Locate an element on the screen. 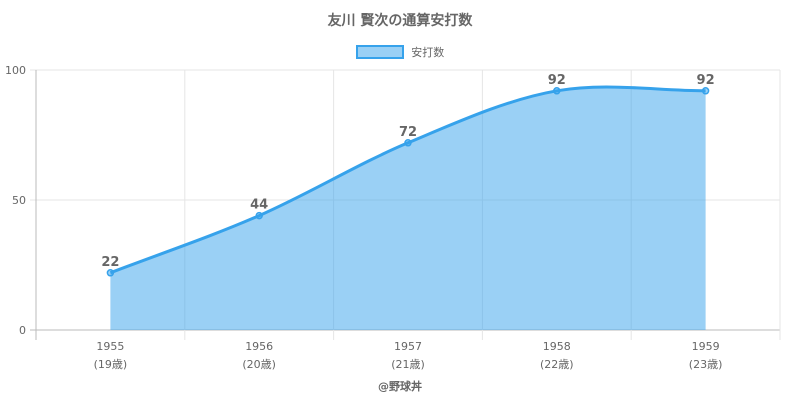  x-tick-label: 1959 is located at coordinates (706, 346).